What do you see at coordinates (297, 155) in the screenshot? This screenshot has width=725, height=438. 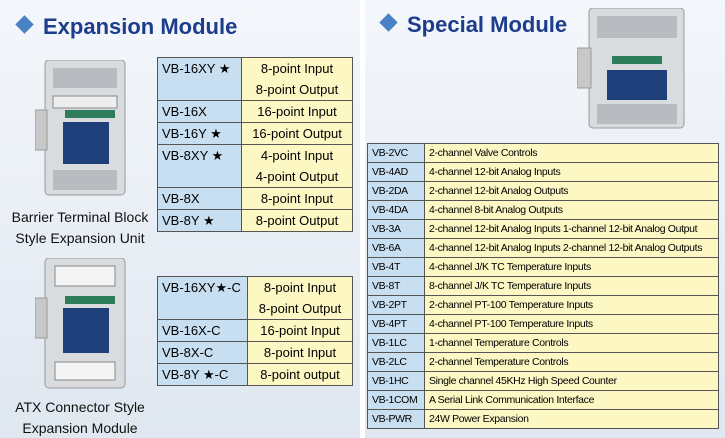 I see `desc-line: 4-point Input` at bounding box center [297, 155].